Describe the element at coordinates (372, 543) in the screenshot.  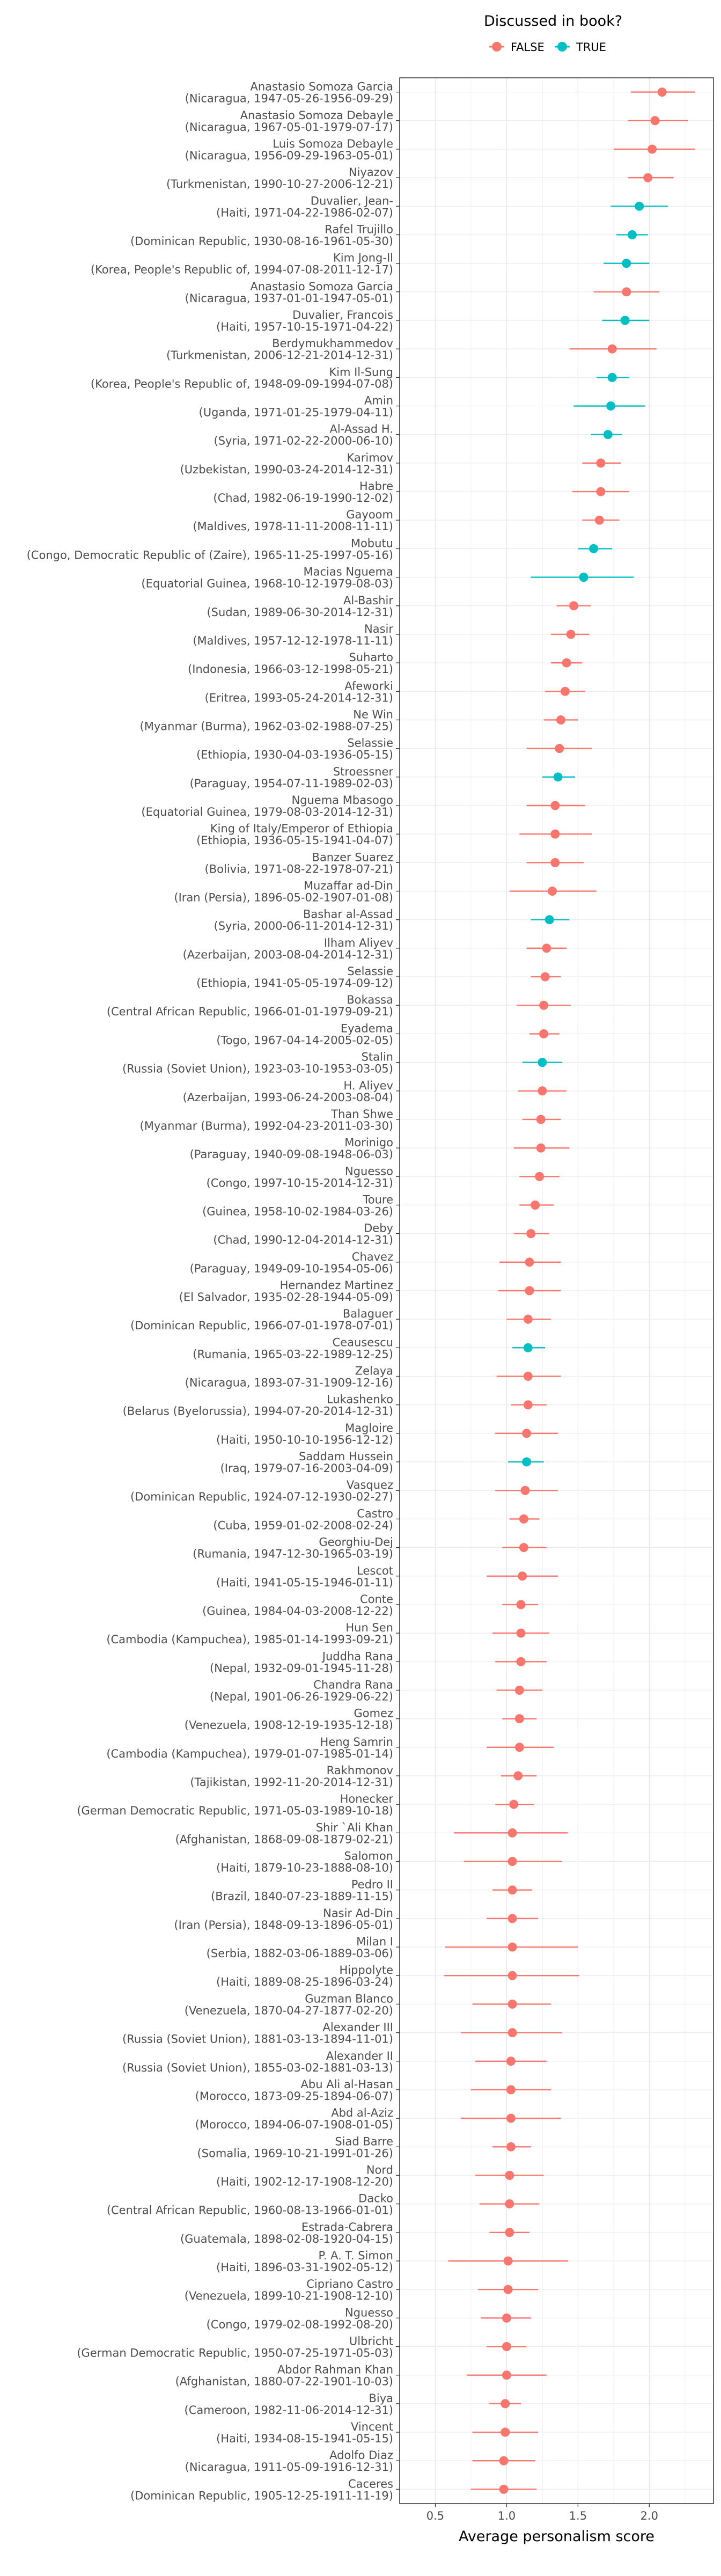
I see `y-tick-label-name: Mobutu` at that location.